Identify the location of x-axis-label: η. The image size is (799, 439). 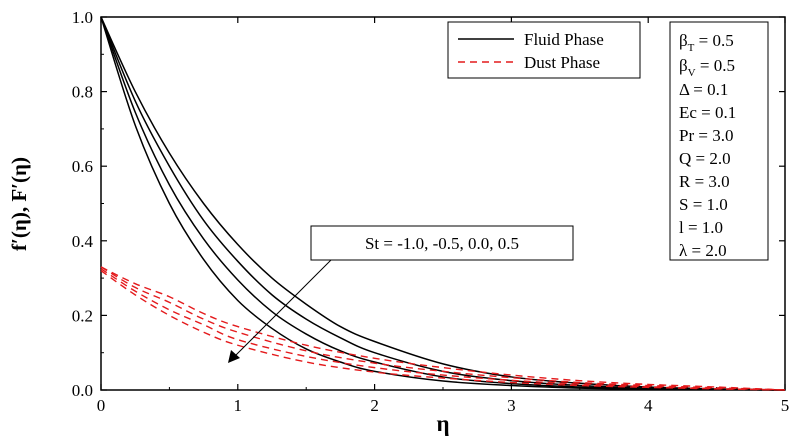
(442, 423).